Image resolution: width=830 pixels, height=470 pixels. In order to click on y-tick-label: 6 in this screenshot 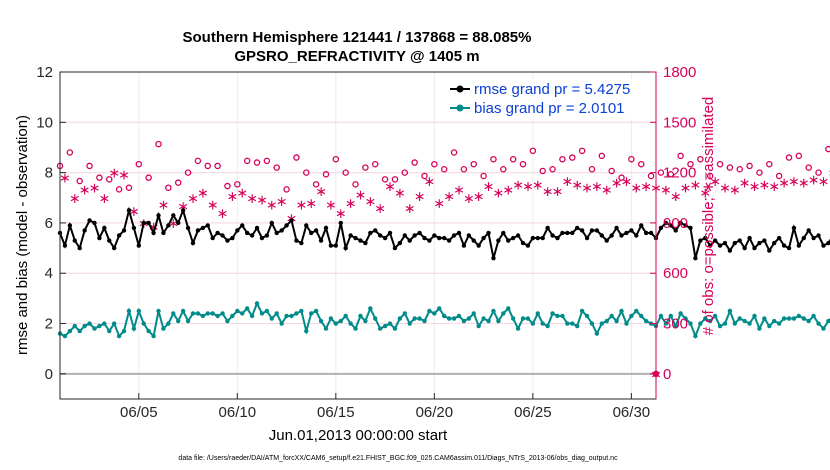, I will do `click(49, 223)`.